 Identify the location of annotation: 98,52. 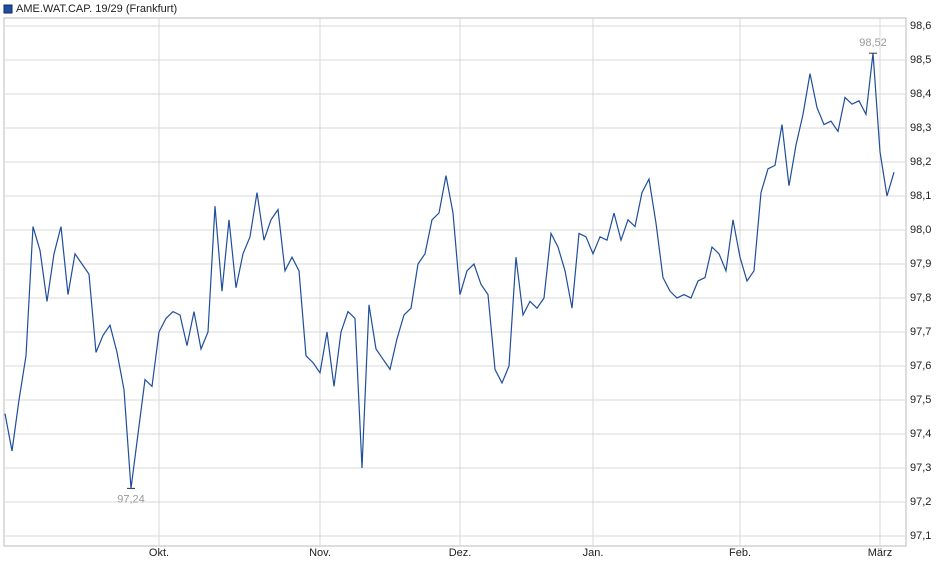
(873, 43).